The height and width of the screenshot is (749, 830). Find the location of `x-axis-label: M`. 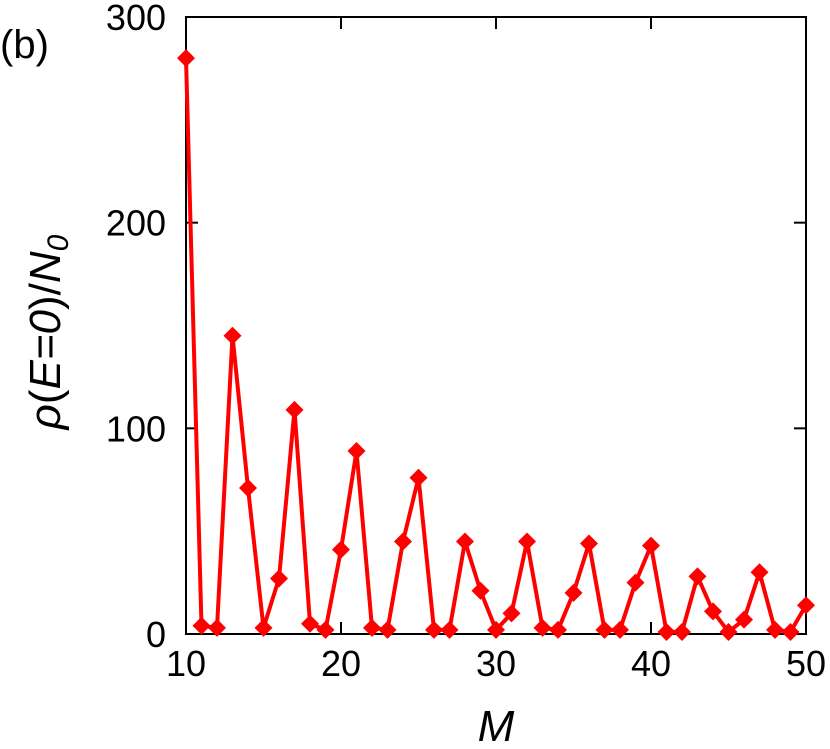

x-axis-label: M is located at coordinates (496, 725).